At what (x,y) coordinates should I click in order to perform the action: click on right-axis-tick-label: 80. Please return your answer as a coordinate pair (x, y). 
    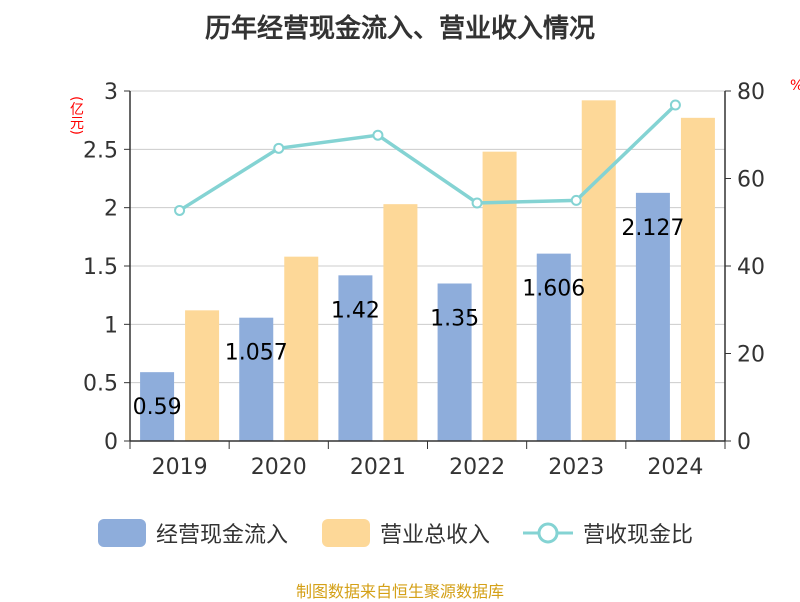
    Looking at the image, I should click on (751, 92).